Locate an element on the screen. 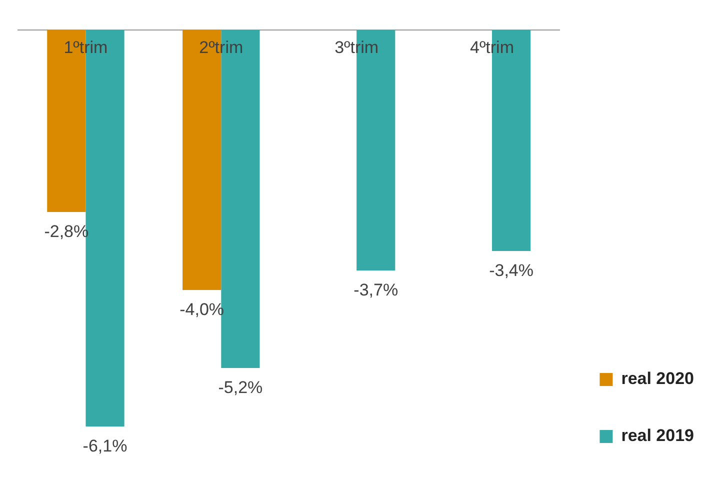  data-label: -6,1% is located at coordinates (105, 446).